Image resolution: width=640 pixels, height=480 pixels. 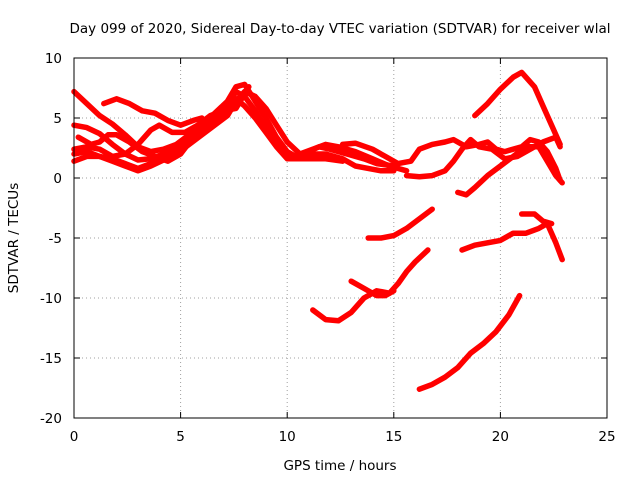 What do you see at coordinates (55, 239) in the screenshot?
I see `y-tick-label: -5` at bounding box center [55, 239].